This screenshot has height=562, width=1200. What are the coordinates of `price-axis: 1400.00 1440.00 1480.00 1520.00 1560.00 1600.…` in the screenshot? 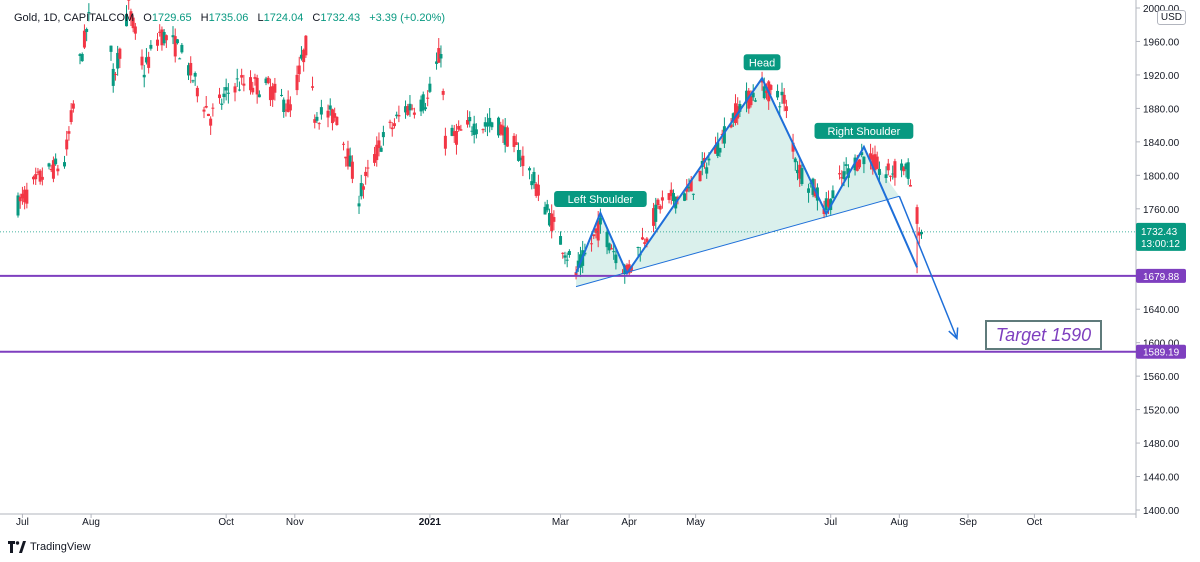 It's located at (1161, 260).